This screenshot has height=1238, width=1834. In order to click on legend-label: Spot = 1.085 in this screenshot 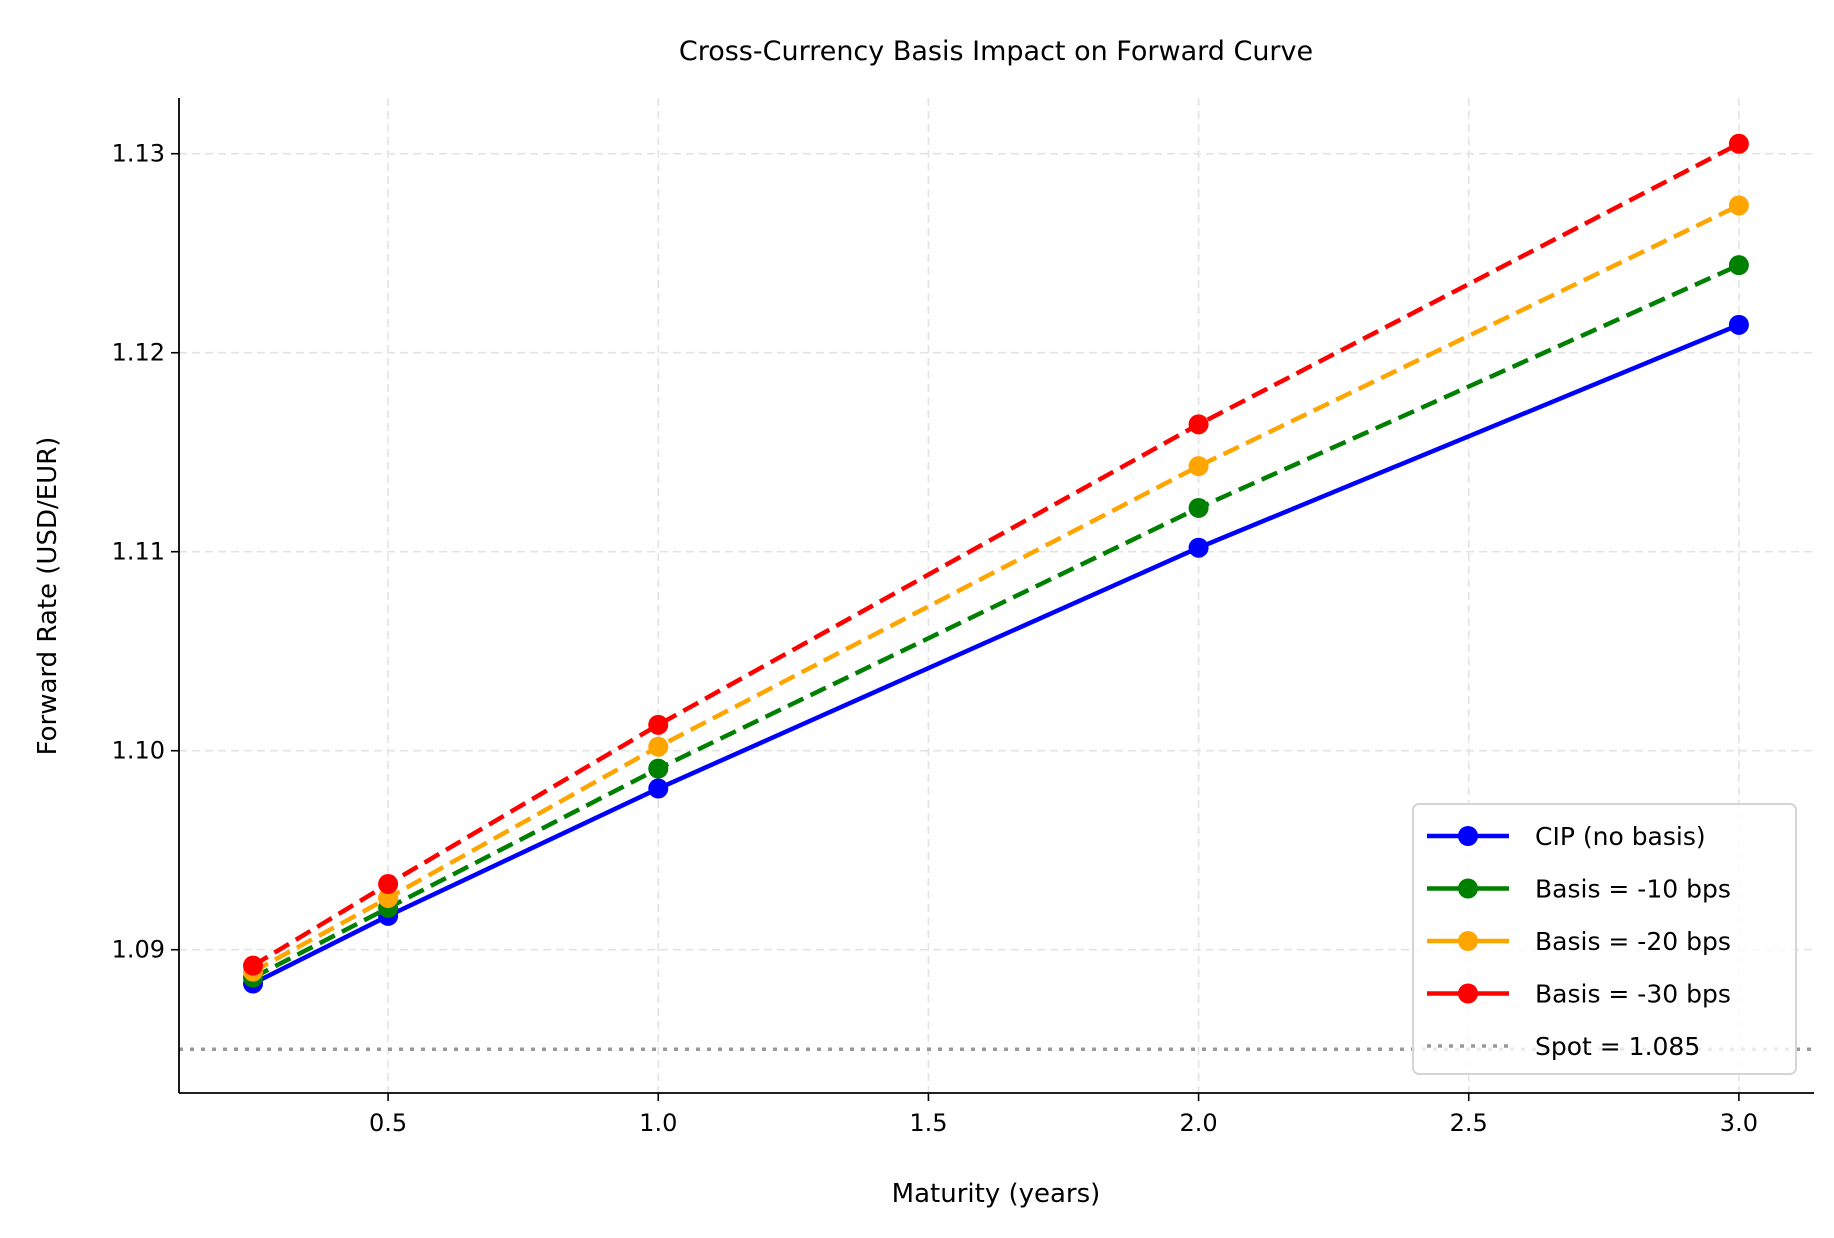, I will do `click(1617, 1046)`.